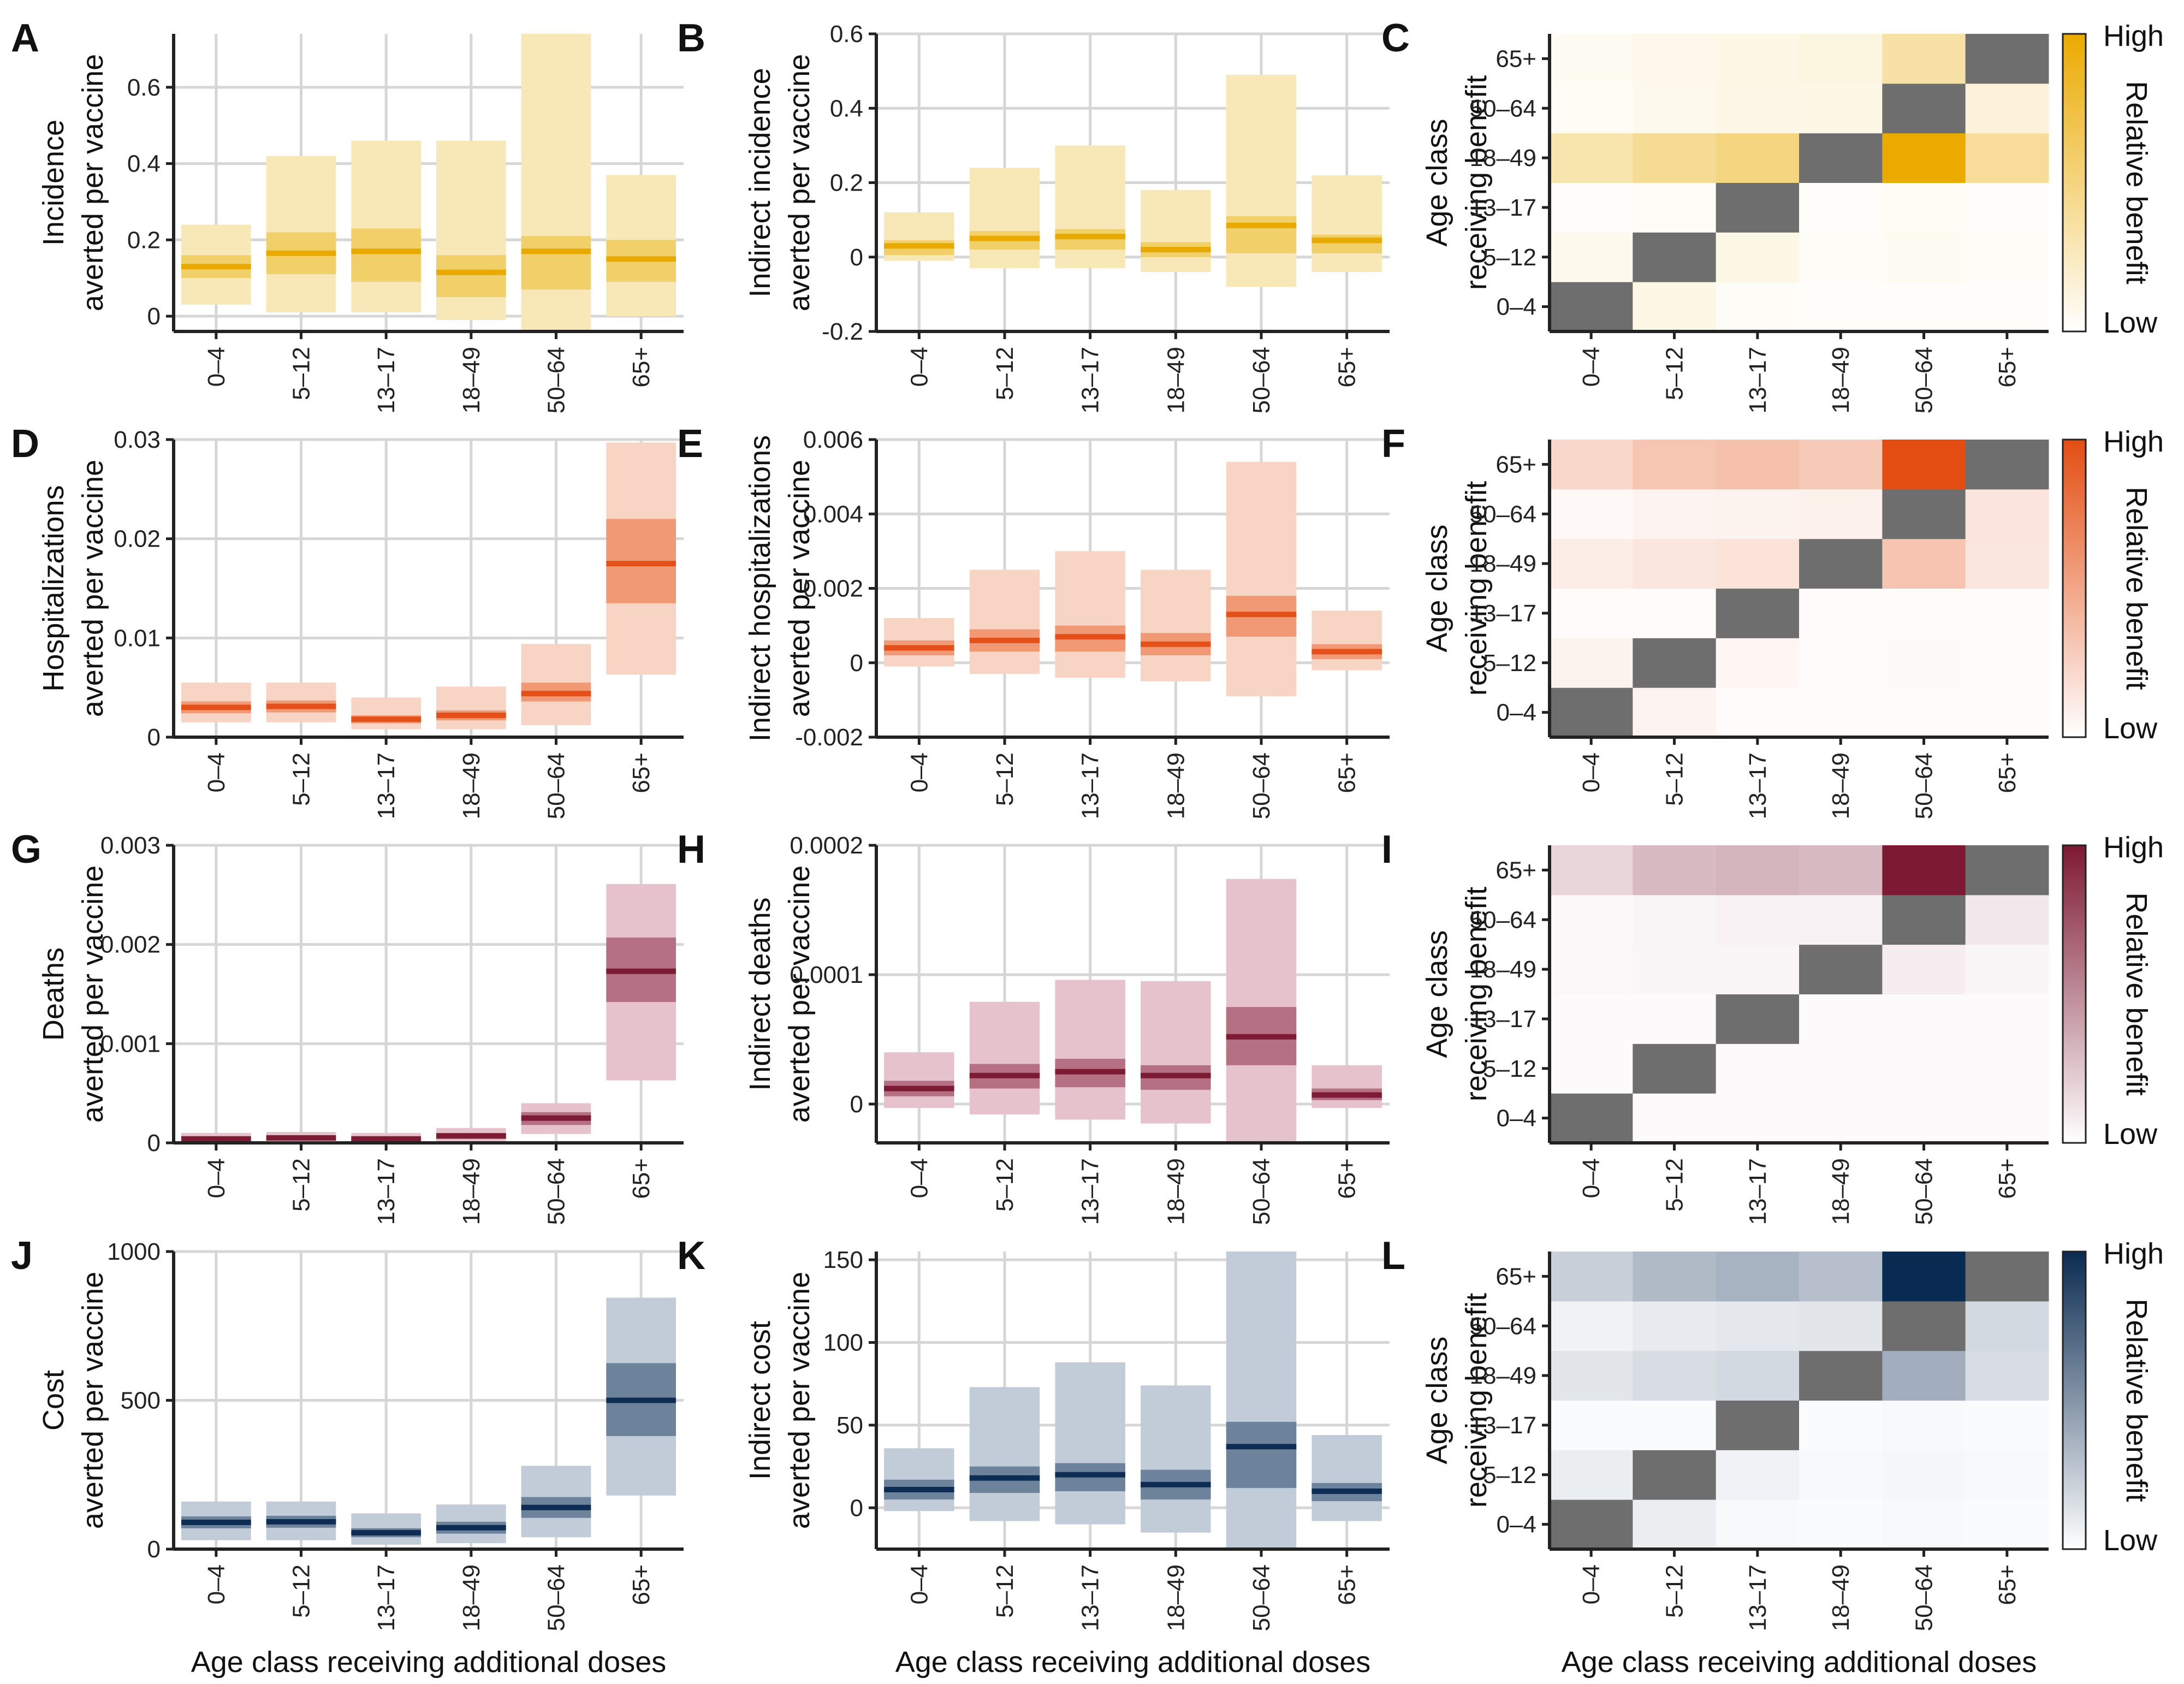  Describe the element at coordinates (2074, 1400) in the screenshot. I see `colorbar` at that location.